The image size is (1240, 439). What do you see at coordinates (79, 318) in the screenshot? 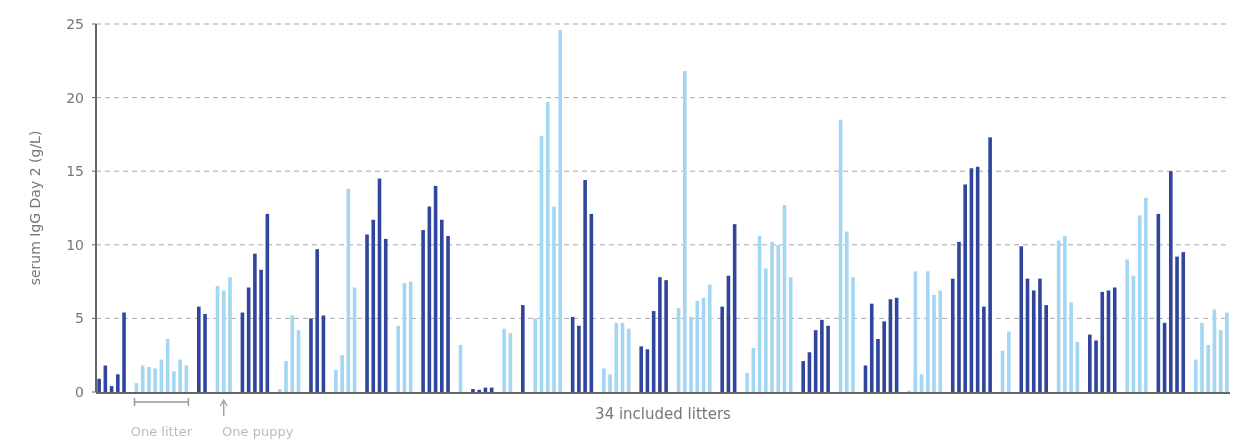
I see `y-tick-label: 5` at bounding box center [79, 318].